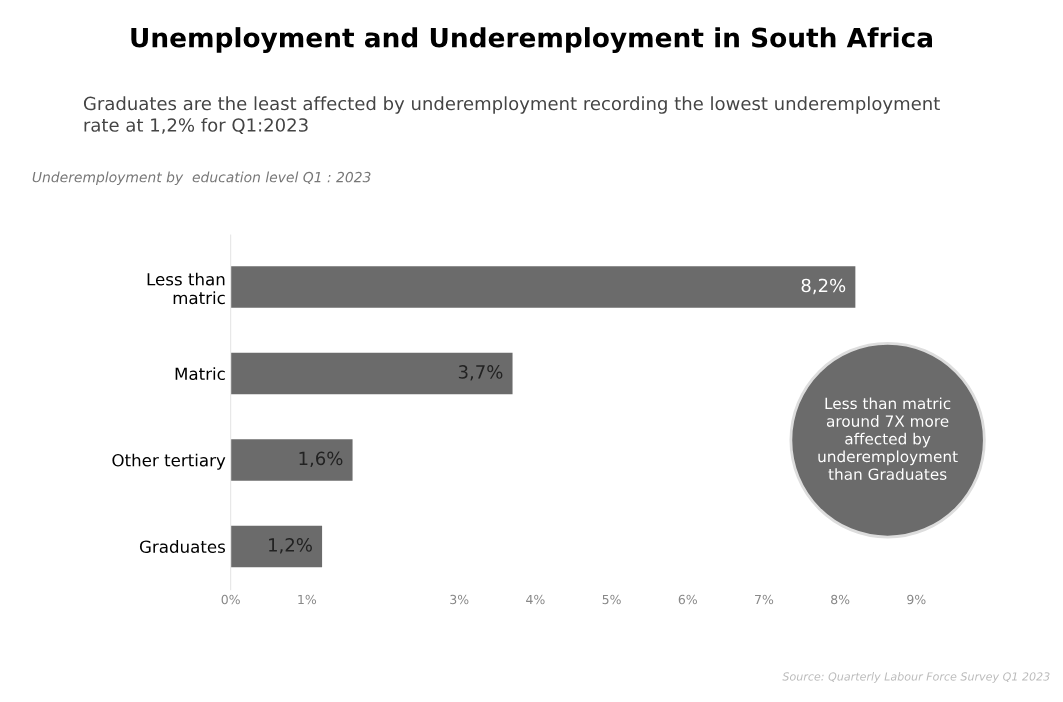 Image resolution: width=1063 pixels, height=702 pixels. What do you see at coordinates (459, 599) in the screenshot?
I see `x-tick-label: 3%` at bounding box center [459, 599].